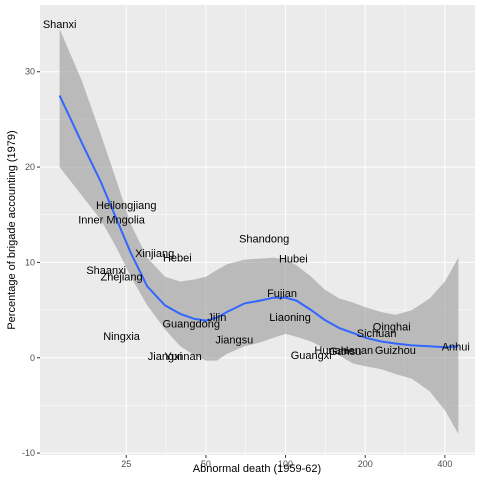 The height and width of the screenshot is (480, 480). What do you see at coordinates (191, 324) in the screenshot?
I see `point-label: Guangdong` at bounding box center [191, 324].